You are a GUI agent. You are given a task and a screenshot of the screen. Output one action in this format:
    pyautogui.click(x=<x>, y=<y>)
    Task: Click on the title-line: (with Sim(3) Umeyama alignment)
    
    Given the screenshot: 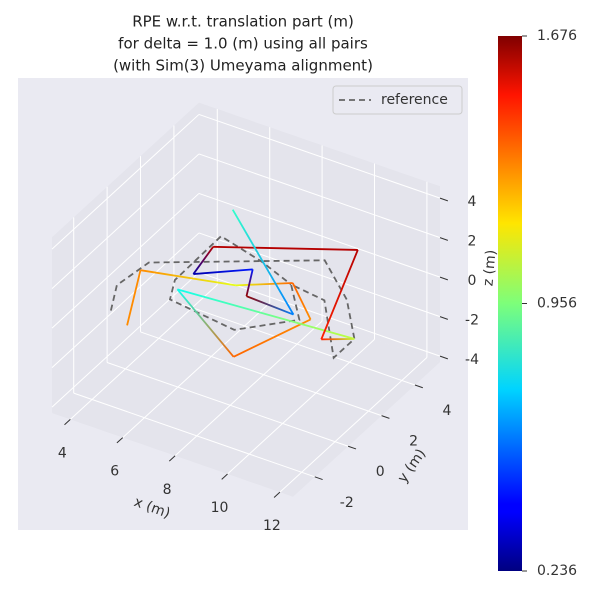 What is the action you would take?
    pyautogui.click(x=243, y=66)
    